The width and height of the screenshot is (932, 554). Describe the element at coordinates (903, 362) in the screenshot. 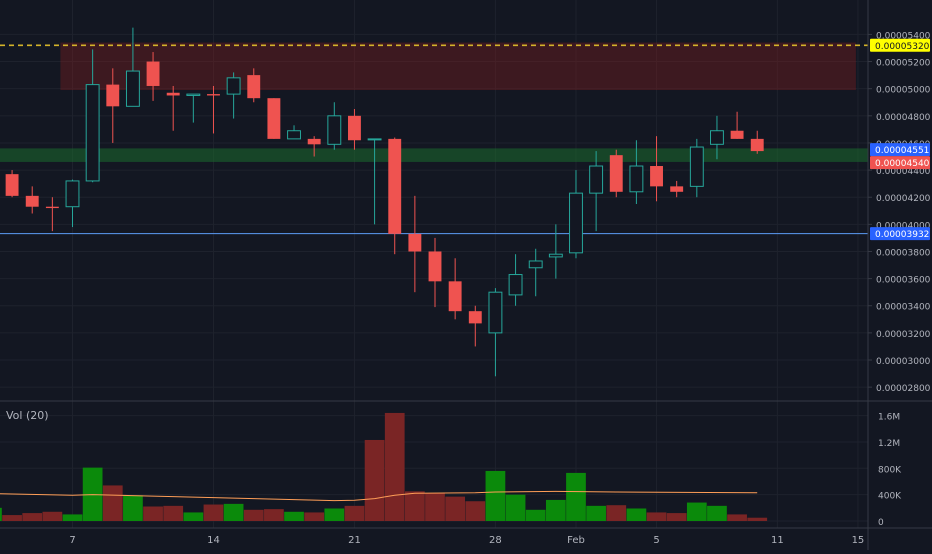

I see `price-tick-label: 0.00003000` at that location.